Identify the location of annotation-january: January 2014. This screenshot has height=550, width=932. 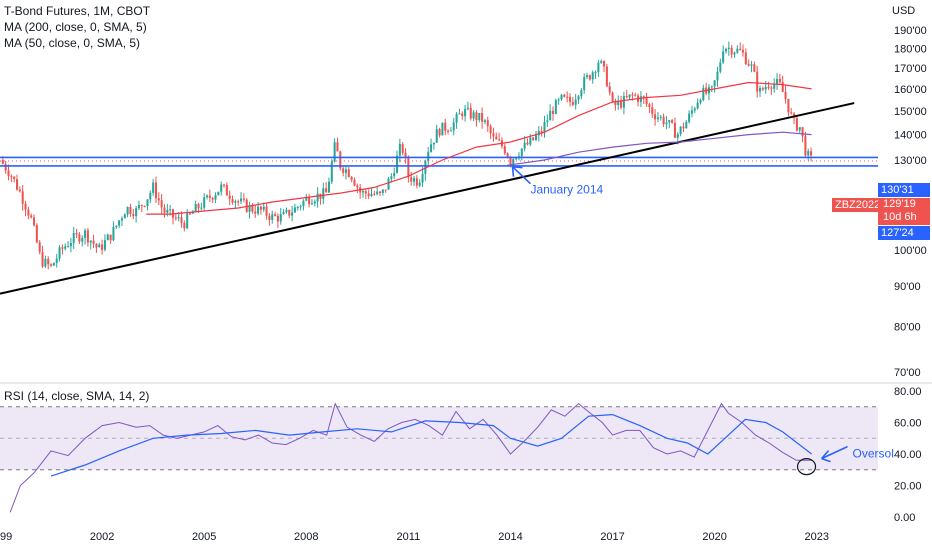
(566, 190).